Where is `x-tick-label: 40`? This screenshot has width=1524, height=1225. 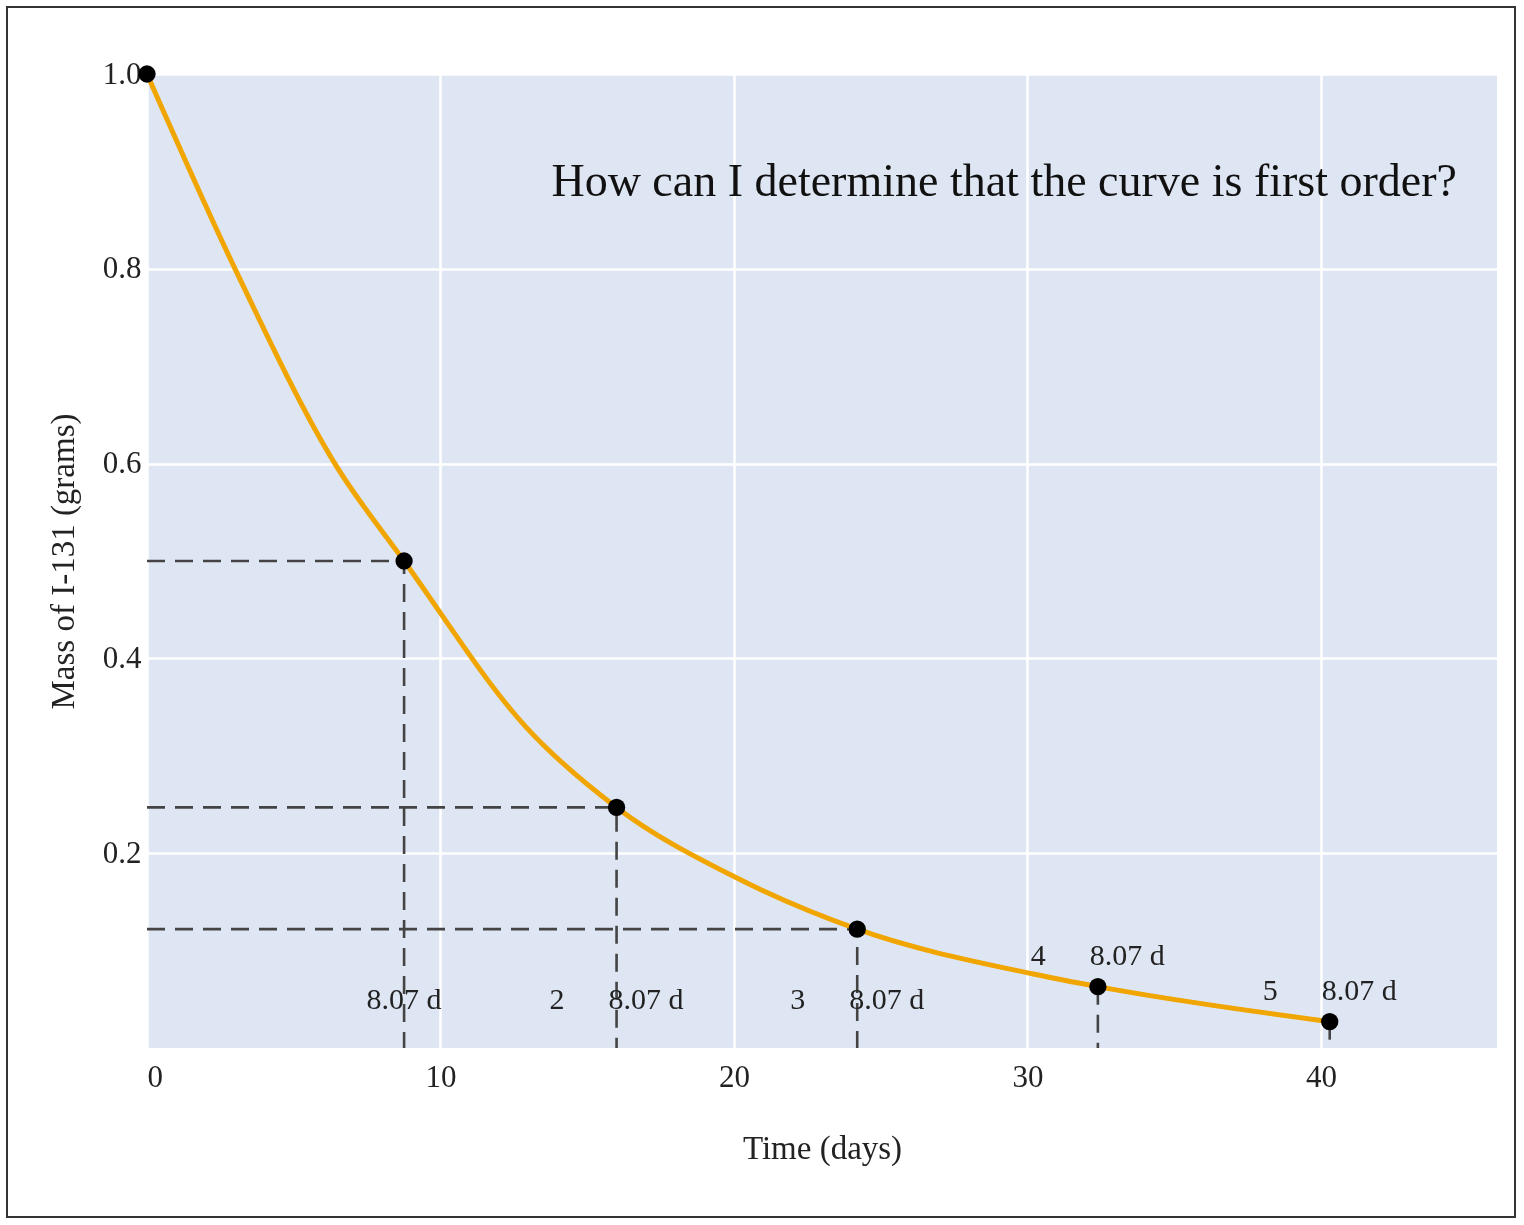
x-tick-label: 40 is located at coordinates (1321, 1076).